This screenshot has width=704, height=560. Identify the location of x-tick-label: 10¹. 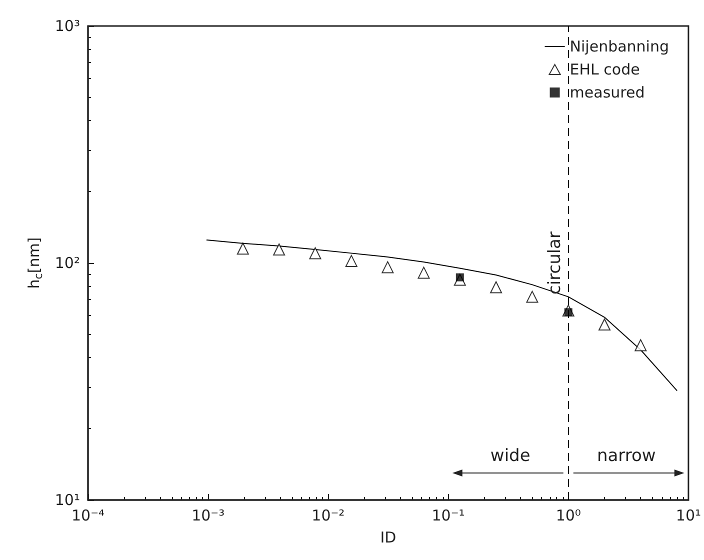
(689, 515).